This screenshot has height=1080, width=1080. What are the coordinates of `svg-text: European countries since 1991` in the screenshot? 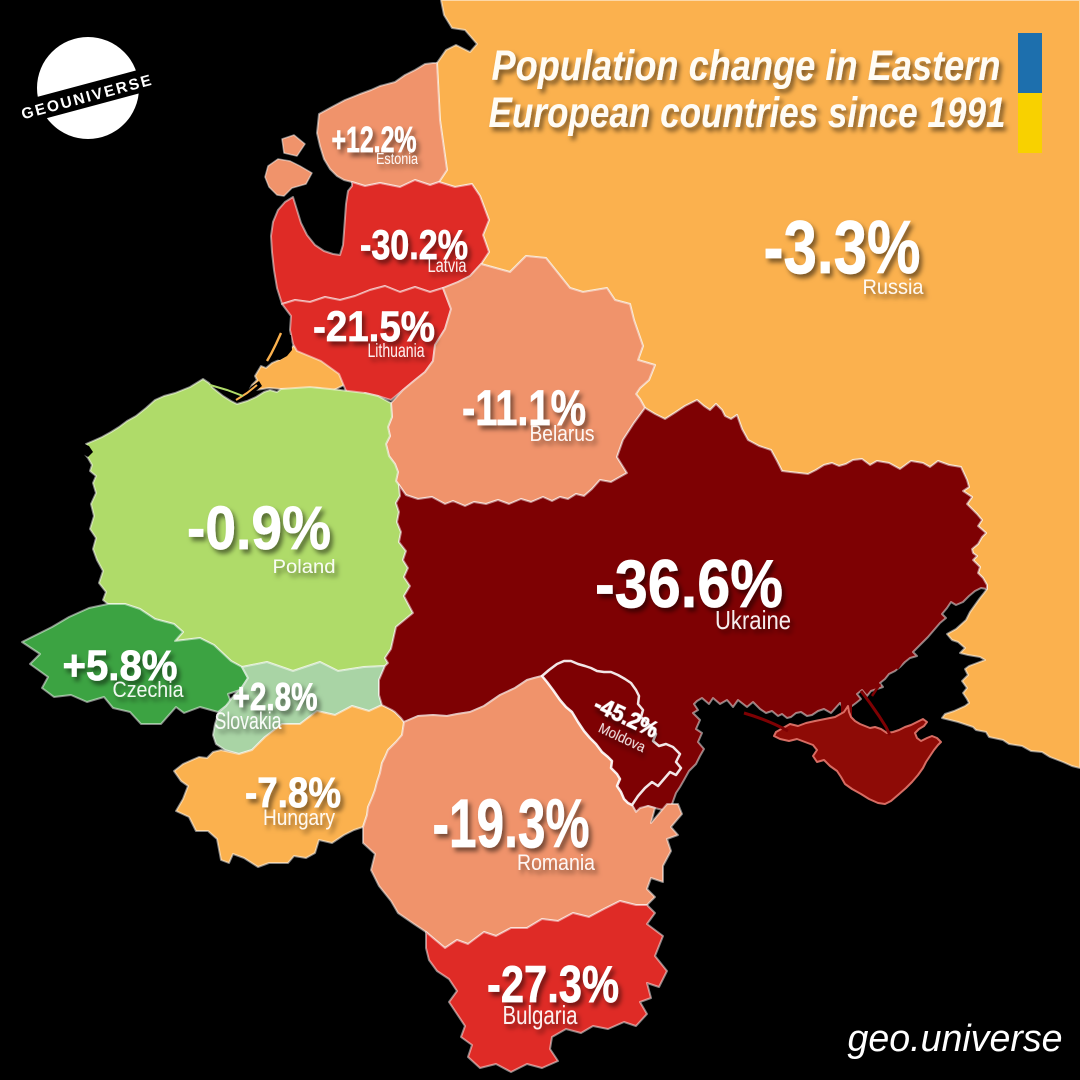 It's located at (747, 113).